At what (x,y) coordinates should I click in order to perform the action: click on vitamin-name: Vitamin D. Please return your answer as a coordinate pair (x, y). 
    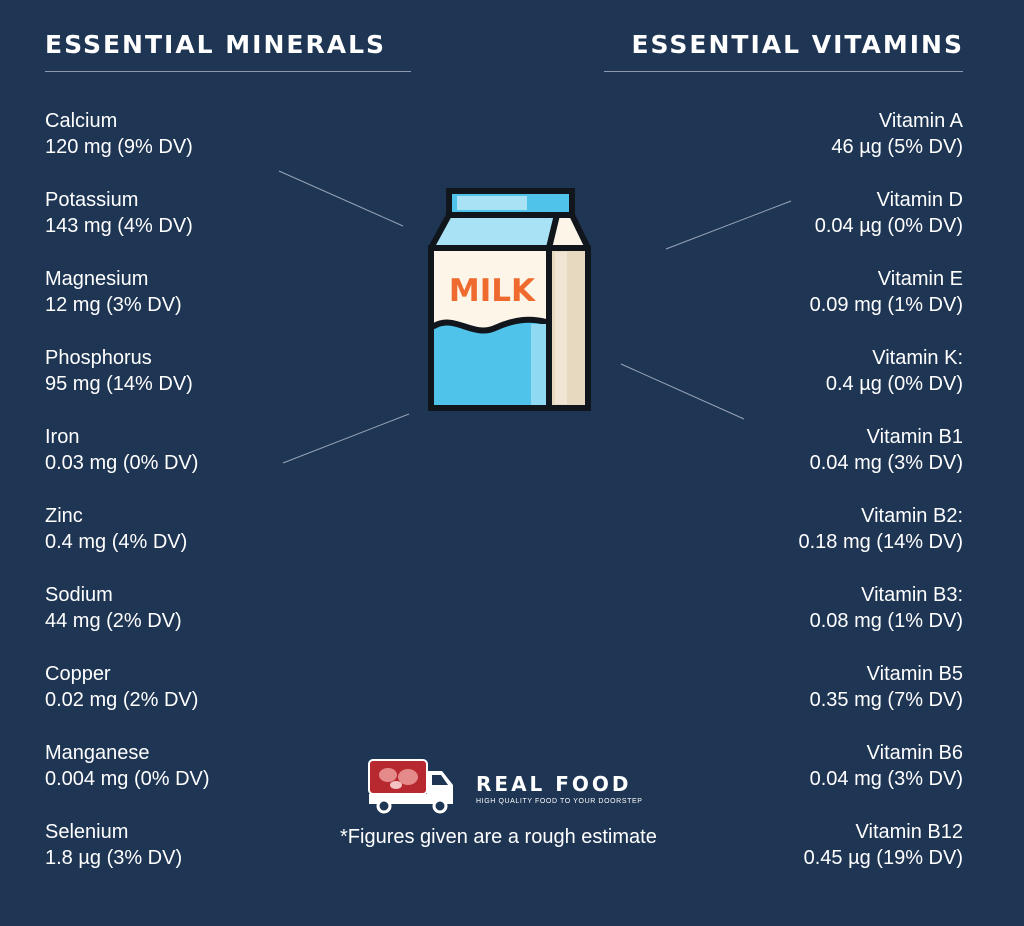
    Looking at the image, I should click on (919, 200).